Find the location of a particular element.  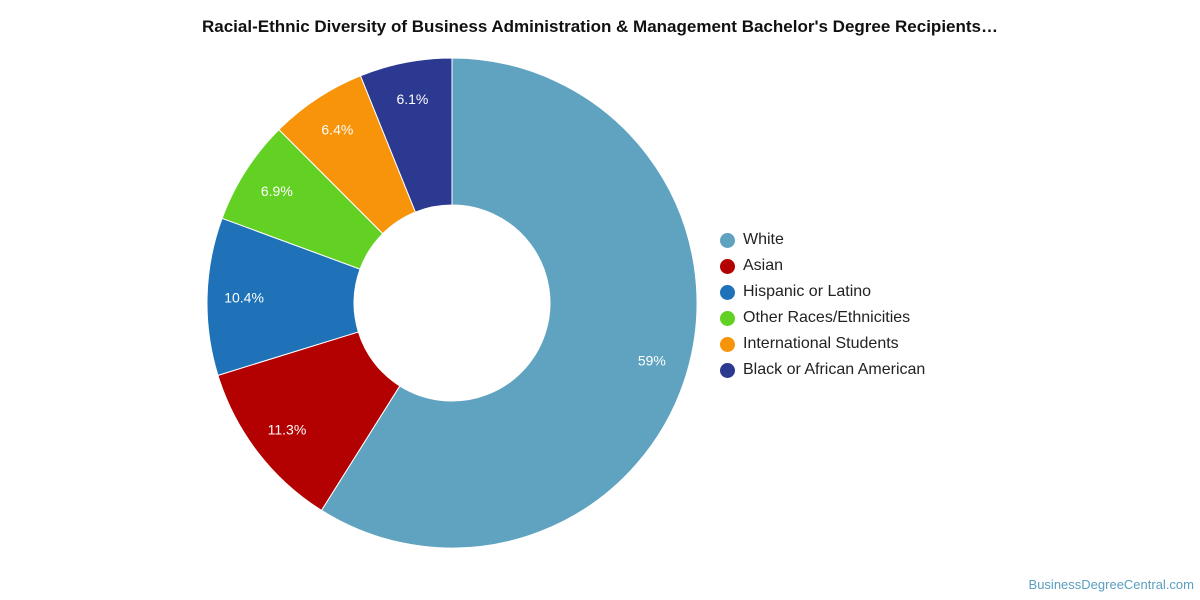

slice-label-asian: 11.3% is located at coordinates (287, 430).